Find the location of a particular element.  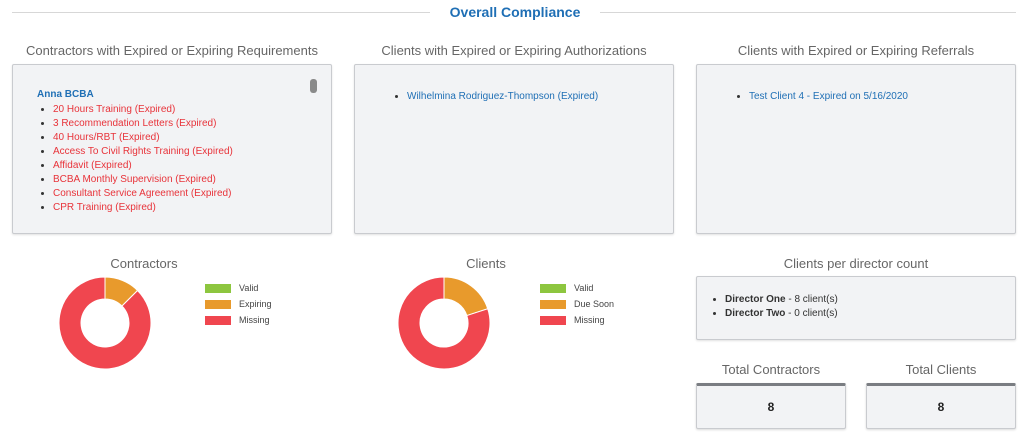

total-contractors-label: Total Contractors is located at coordinates (771, 369).